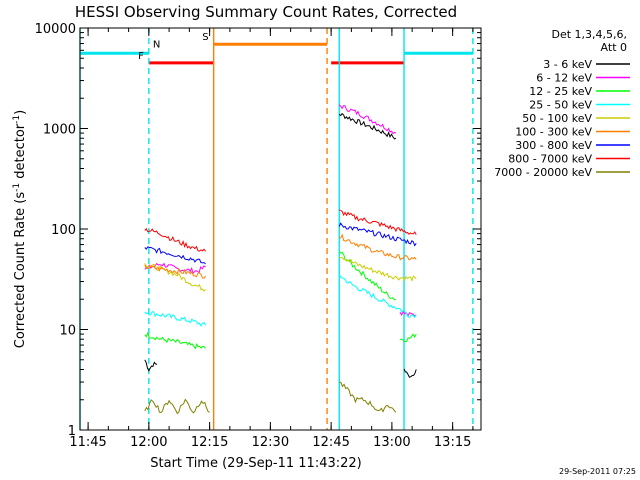 This screenshot has height=480, width=640. Describe the element at coordinates (557, 118) in the screenshot. I see `legend-label: 50 - 100 keV` at that location.